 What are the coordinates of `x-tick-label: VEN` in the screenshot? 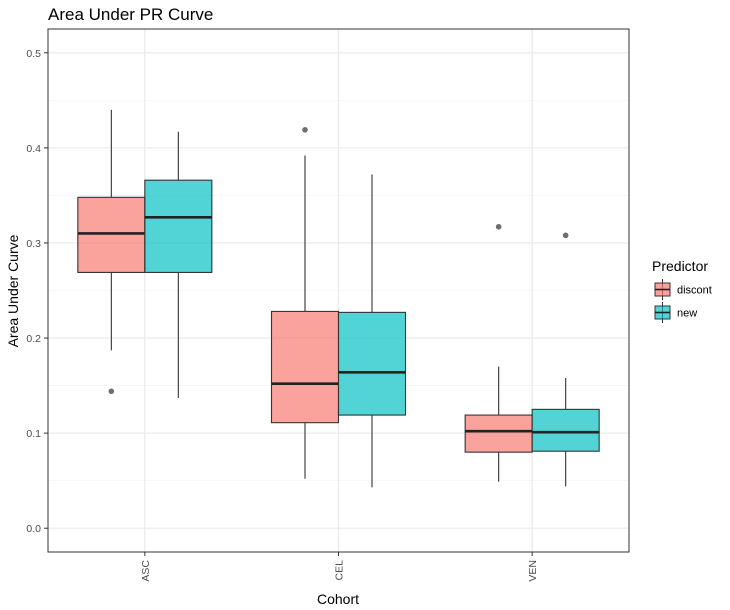 It's located at (533, 571).